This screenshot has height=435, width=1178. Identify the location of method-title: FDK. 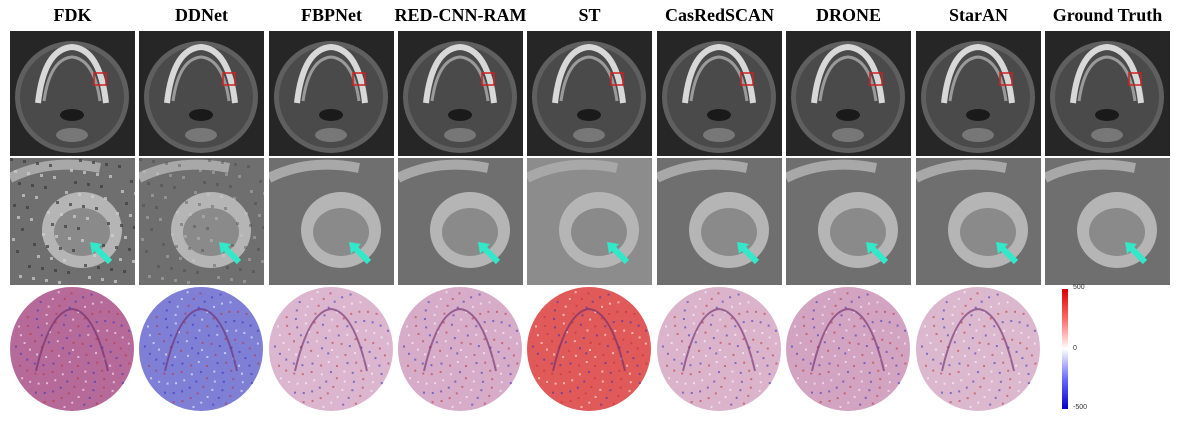
(72, 15).